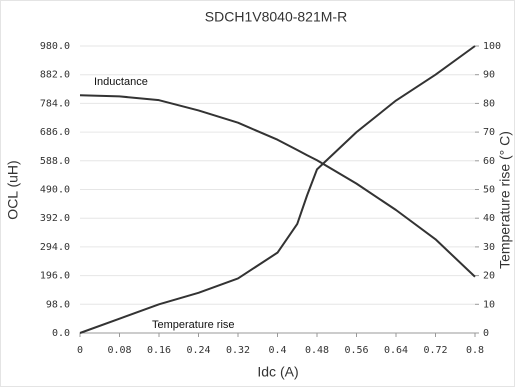  I want to click on x-tick-label: 0.24, so click(198, 350).